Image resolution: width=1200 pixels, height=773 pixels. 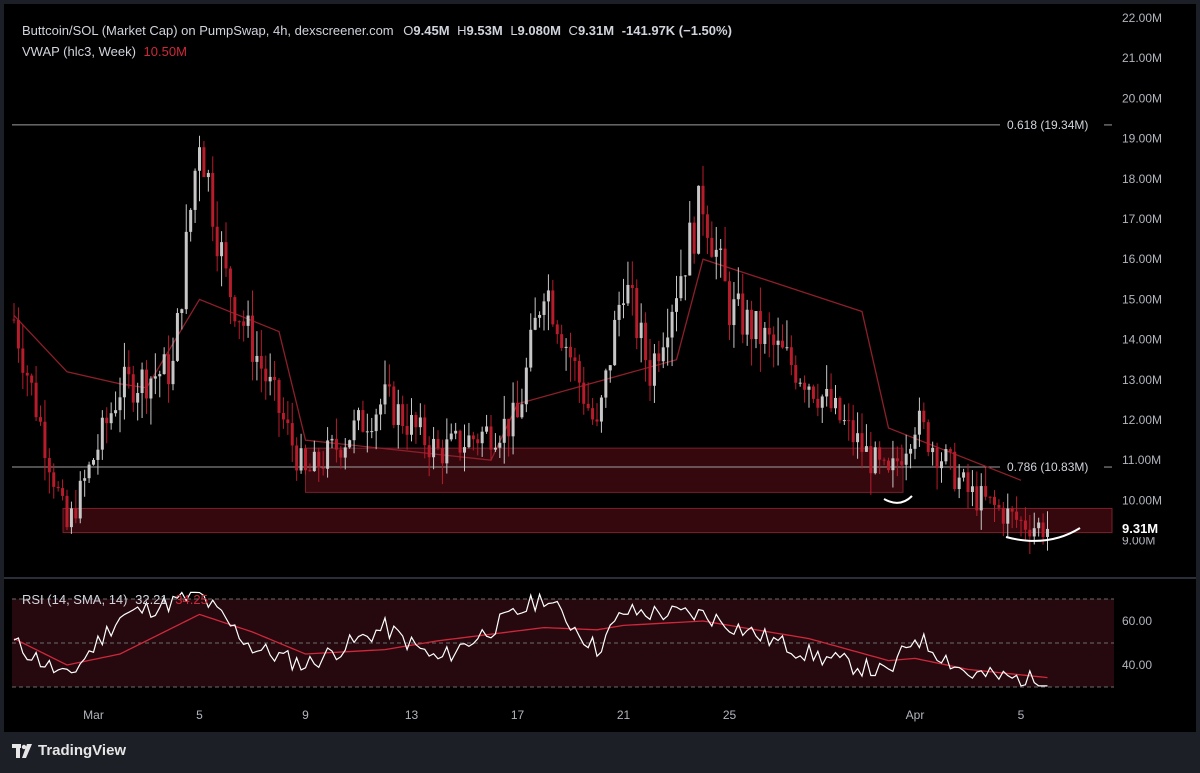 What do you see at coordinates (191, 599) in the screenshot?
I see `rsi-sma-value: 34.25` at bounding box center [191, 599].